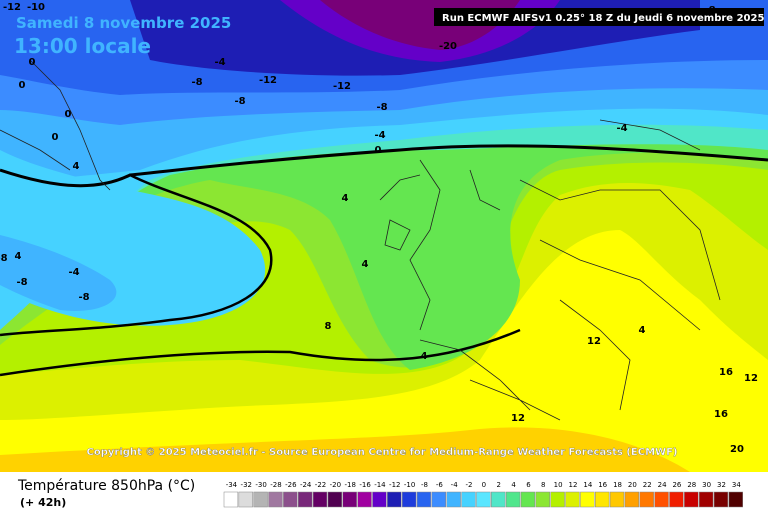 This screenshot has height=512, width=768. Describe the element at coordinates (82, 46) in the screenshot. I see `time-label: 13:00 locale` at that location.